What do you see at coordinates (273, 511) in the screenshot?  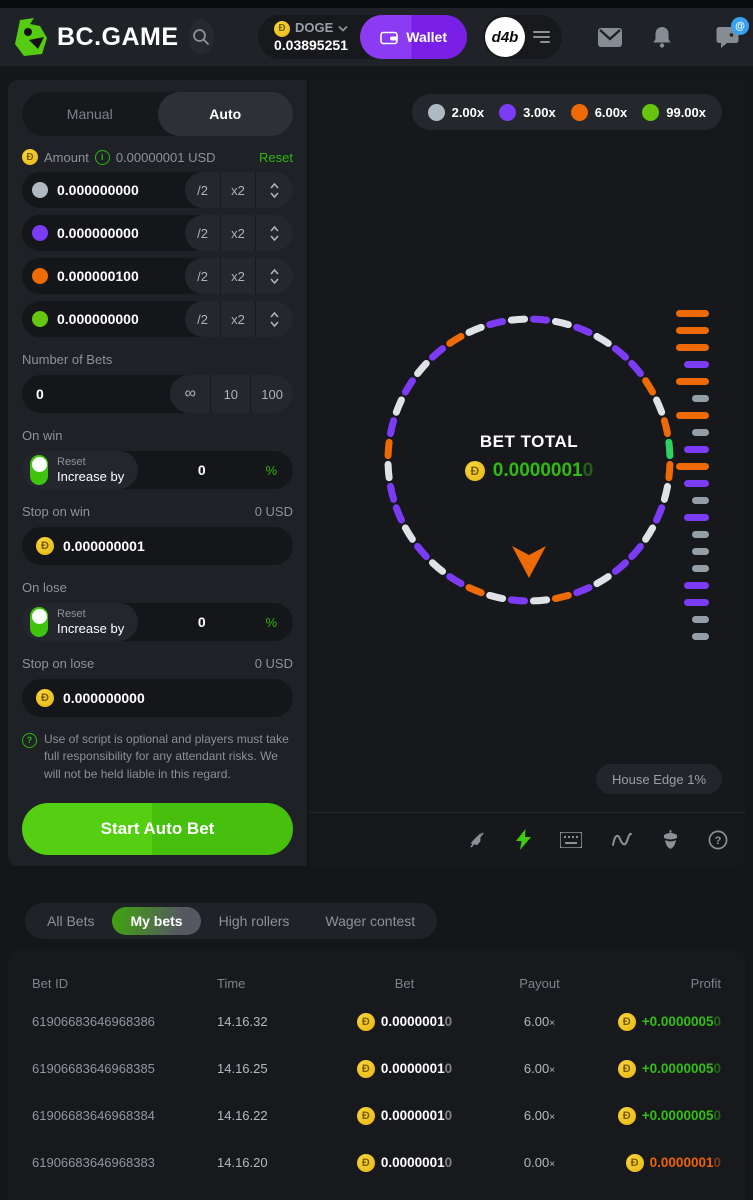 I see `stop-on-win-usd: 0 USD` at bounding box center [273, 511].